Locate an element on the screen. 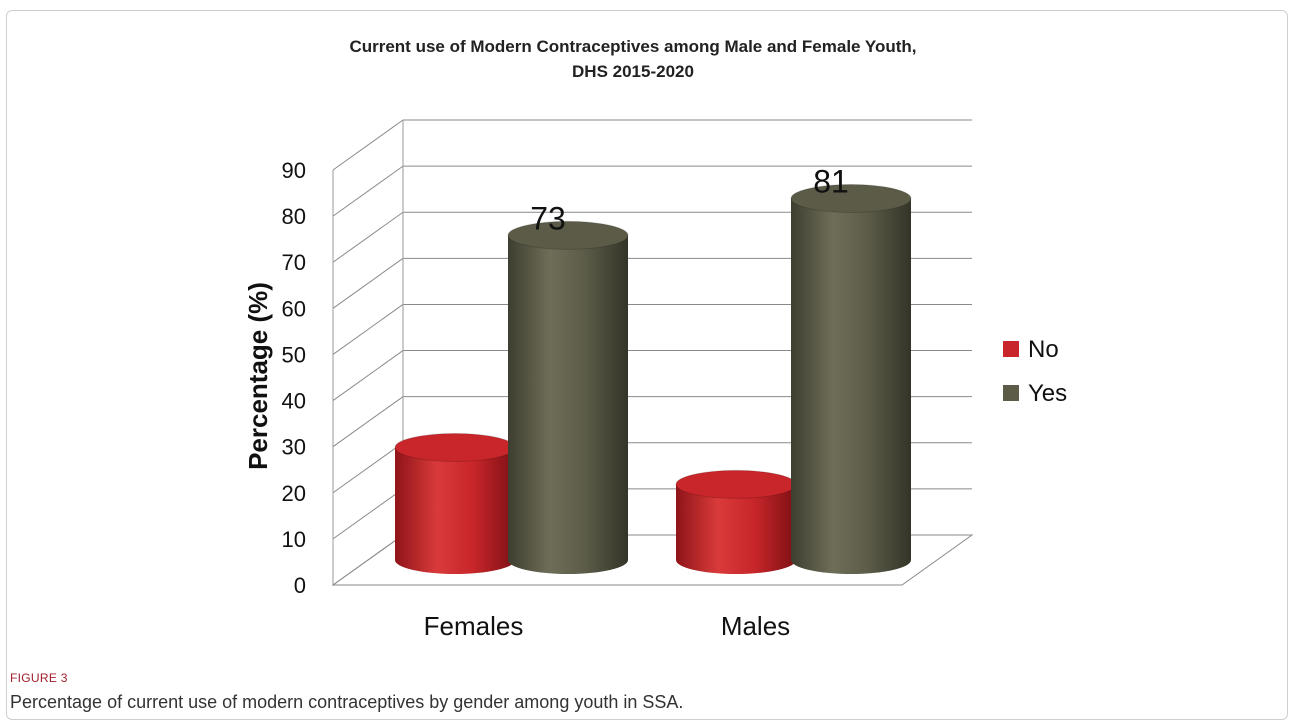 The height and width of the screenshot is (727, 1295). legend-label: No is located at coordinates (1043, 349).